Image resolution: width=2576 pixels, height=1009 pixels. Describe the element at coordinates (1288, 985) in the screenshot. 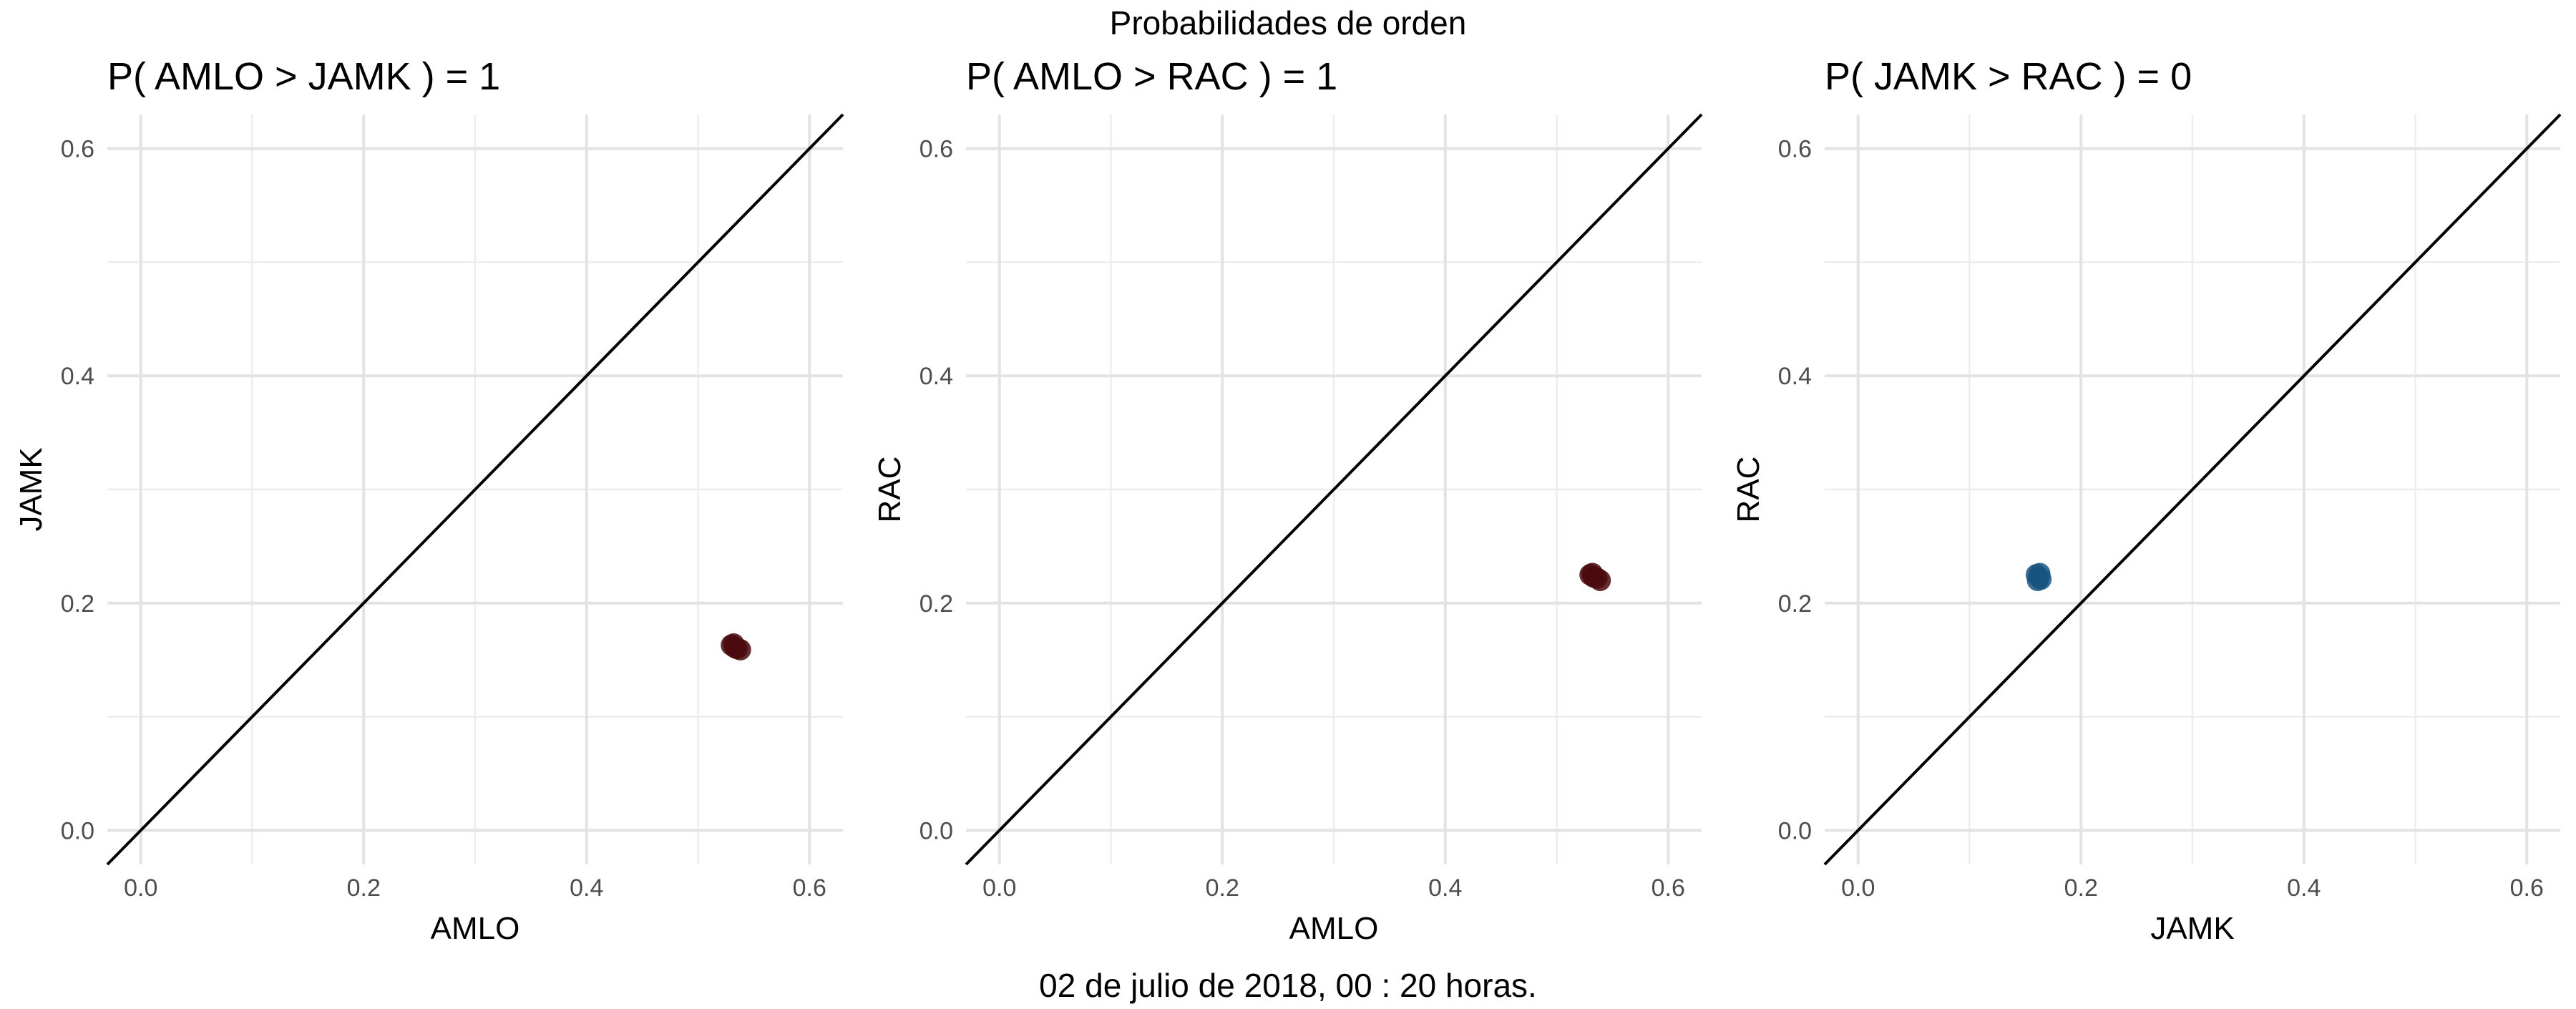

I see `figure-caption: 02 de julio de 2018, 00 : 20 horas.` at that location.